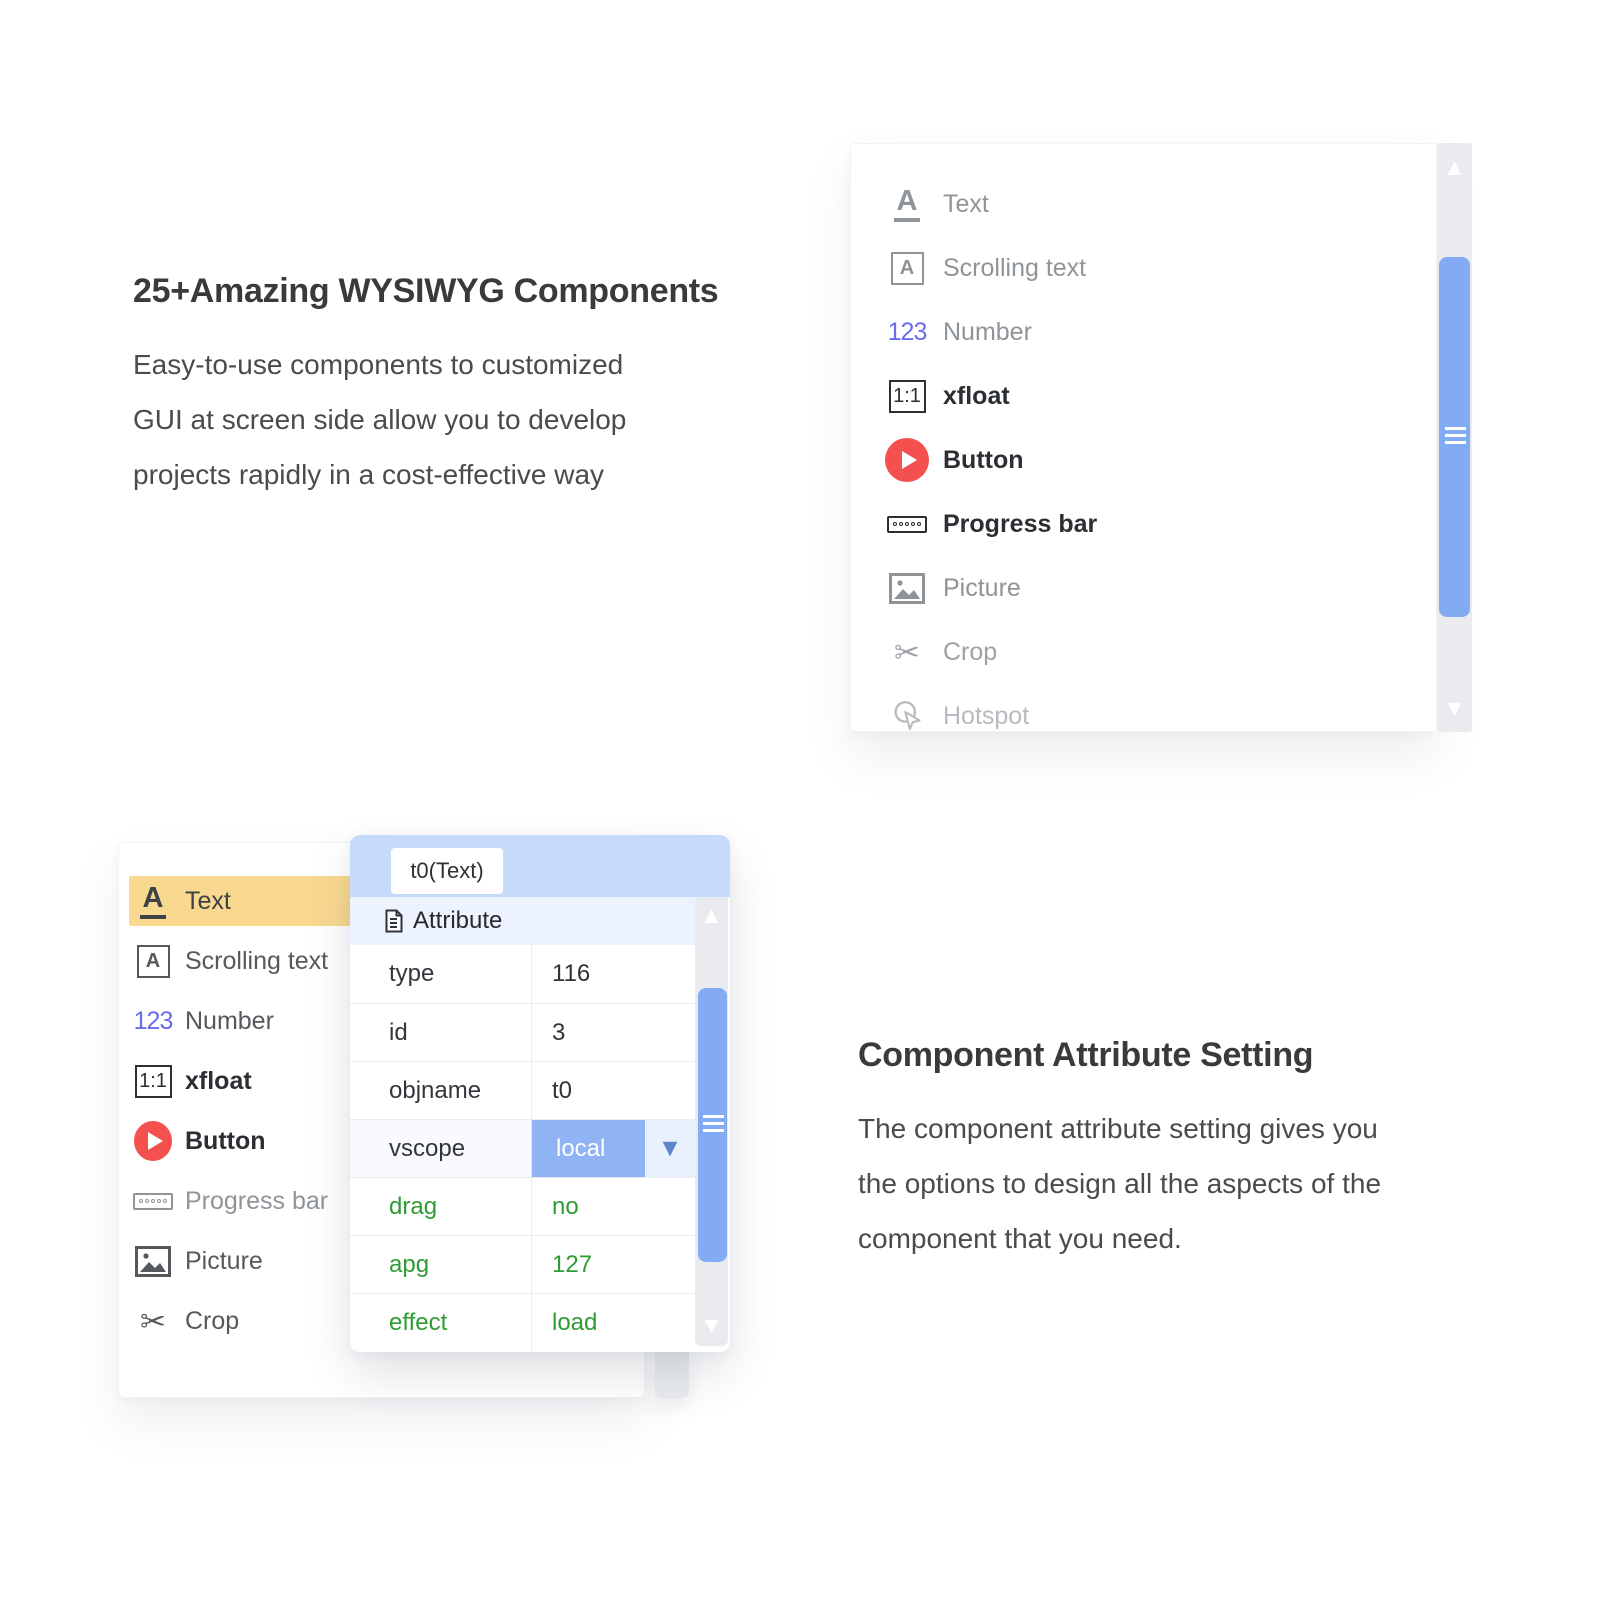 The image size is (1600, 1599). I want to click on attribute-value: load, so click(613, 1322).